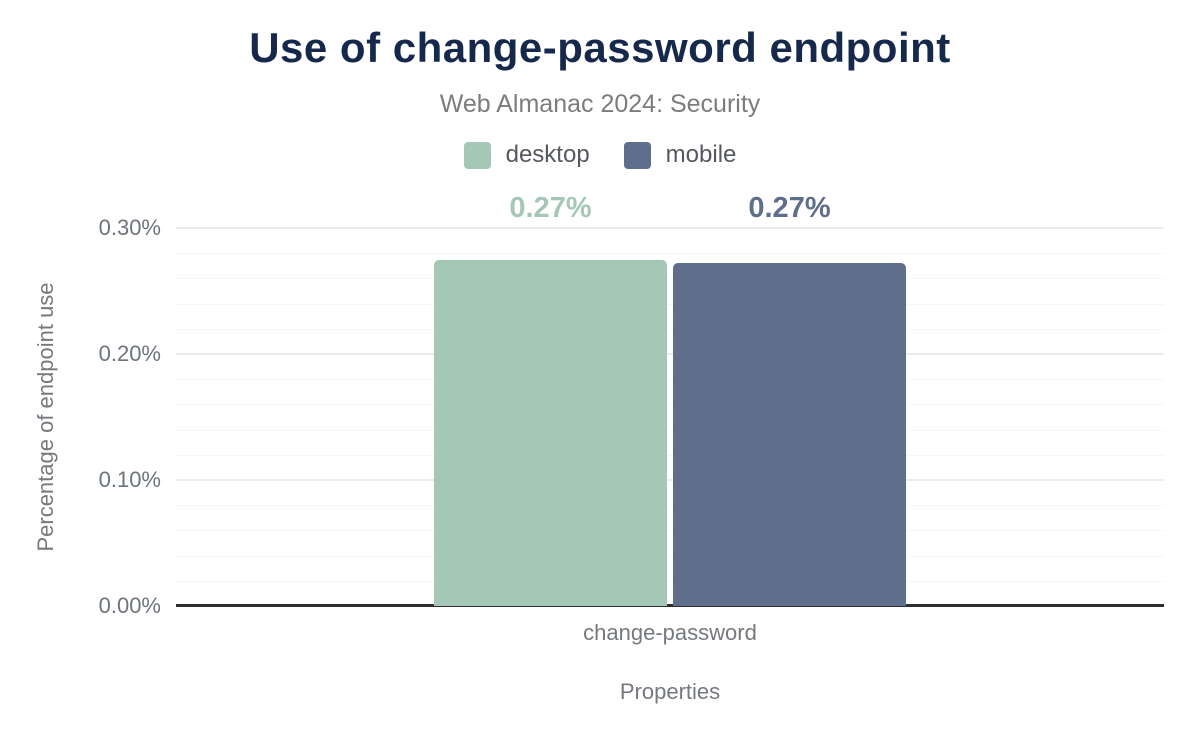 The height and width of the screenshot is (742, 1200). Describe the element at coordinates (45, 417) in the screenshot. I see `y-axis-title: Percentage of endpoint use` at that location.